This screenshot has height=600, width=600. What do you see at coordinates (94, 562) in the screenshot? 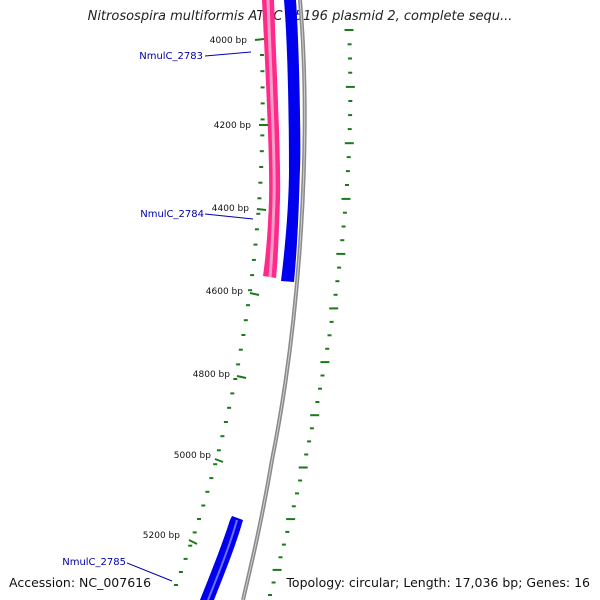
I see `gene-label-text-nmulc-2785: NmulC_2785` at bounding box center [94, 562].